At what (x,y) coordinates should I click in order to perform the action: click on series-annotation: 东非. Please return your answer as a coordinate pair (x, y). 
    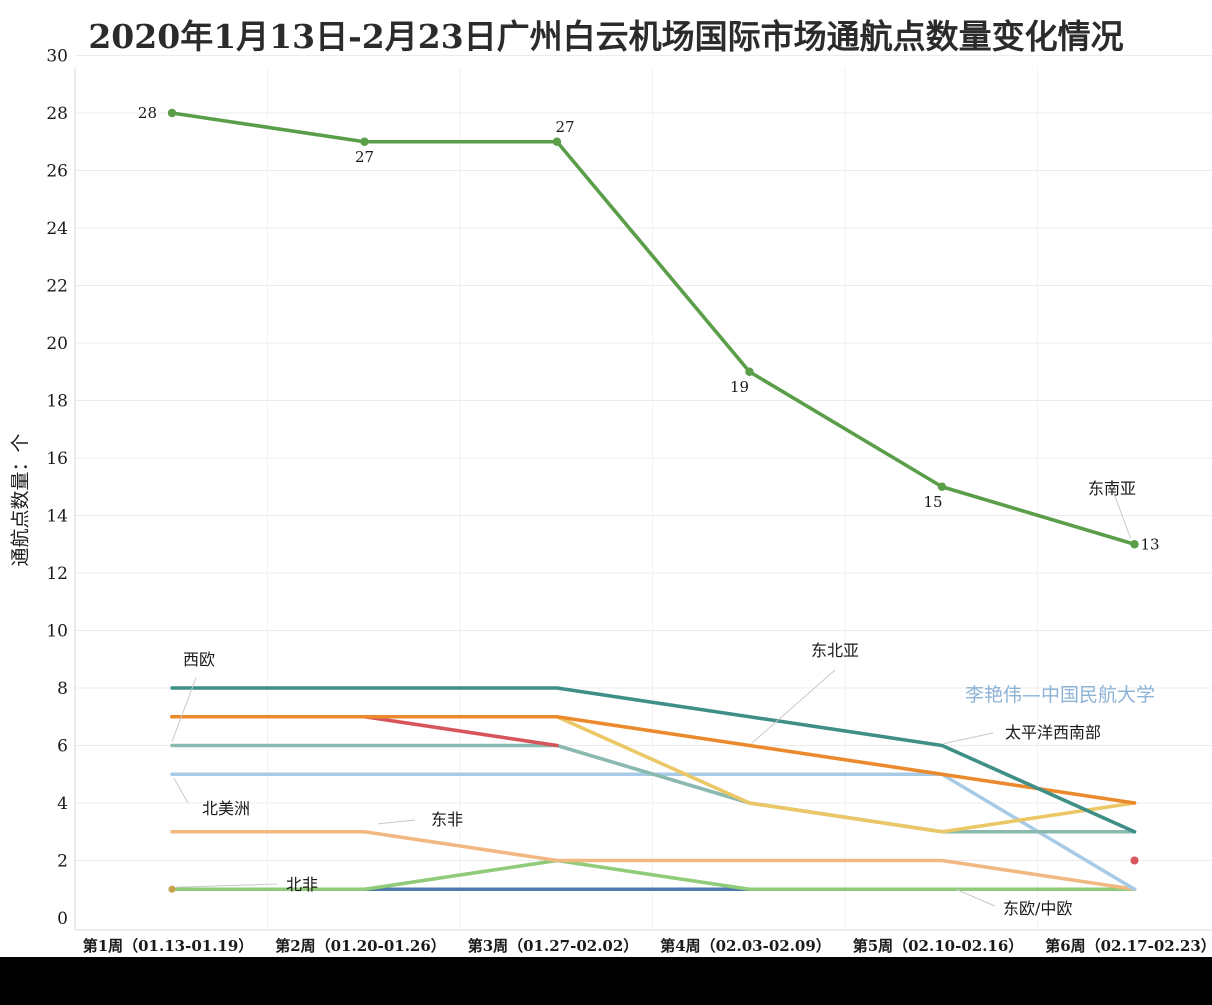
    Looking at the image, I should click on (447, 819).